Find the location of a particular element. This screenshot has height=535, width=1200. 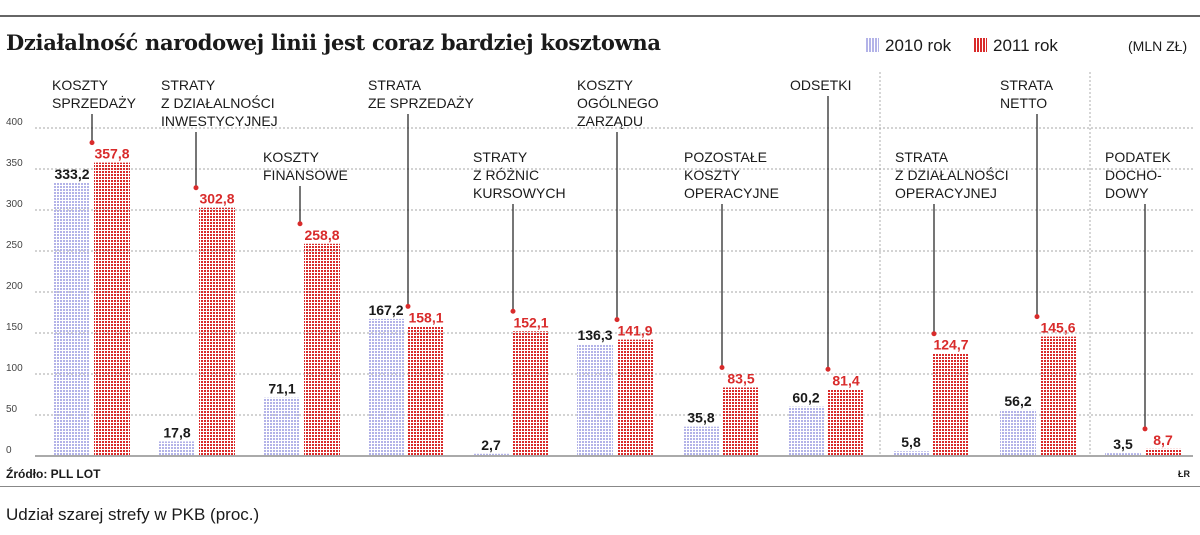

legend-label-2010: 2010 rok is located at coordinates (918, 45).